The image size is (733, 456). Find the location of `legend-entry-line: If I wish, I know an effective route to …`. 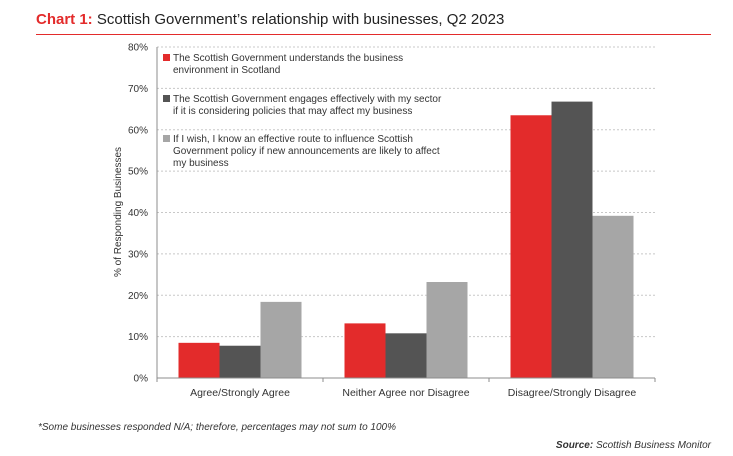

legend-entry-line: If I wish, I know an effective route to … is located at coordinates (293, 139).